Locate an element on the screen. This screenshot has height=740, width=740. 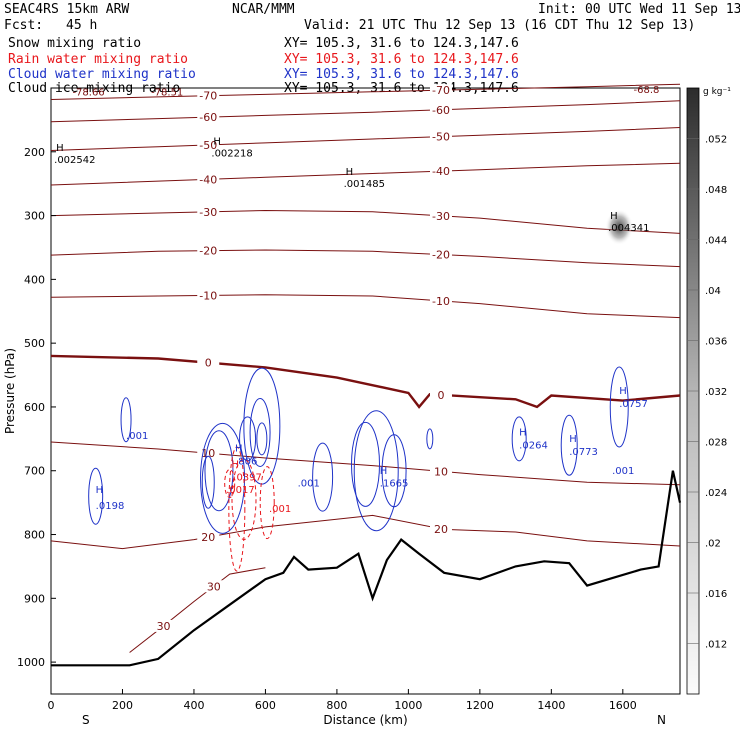
y-tick-label: 800 is located at coordinates (34, 535).